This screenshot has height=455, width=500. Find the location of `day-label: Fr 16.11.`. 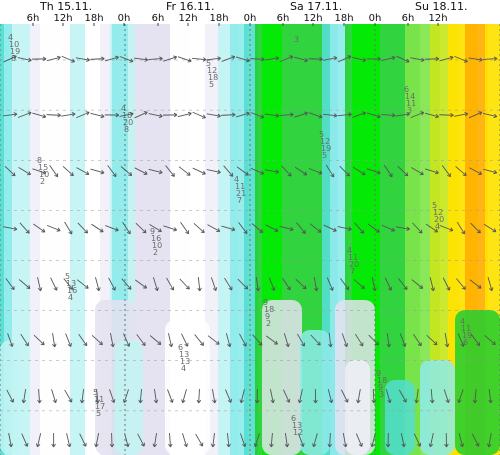

day-label: Fr 16.11. is located at coordinates (190, 6).